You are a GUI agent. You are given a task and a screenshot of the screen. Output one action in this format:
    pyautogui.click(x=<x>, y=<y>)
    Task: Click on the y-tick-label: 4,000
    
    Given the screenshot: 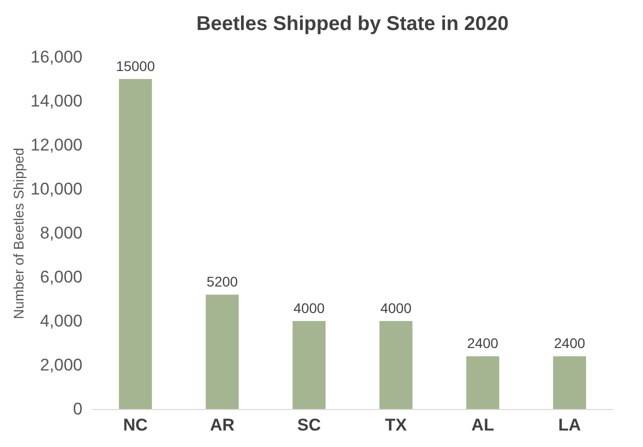 What is the action you would take?
    pyautogui.click(x=61, y=321)
    